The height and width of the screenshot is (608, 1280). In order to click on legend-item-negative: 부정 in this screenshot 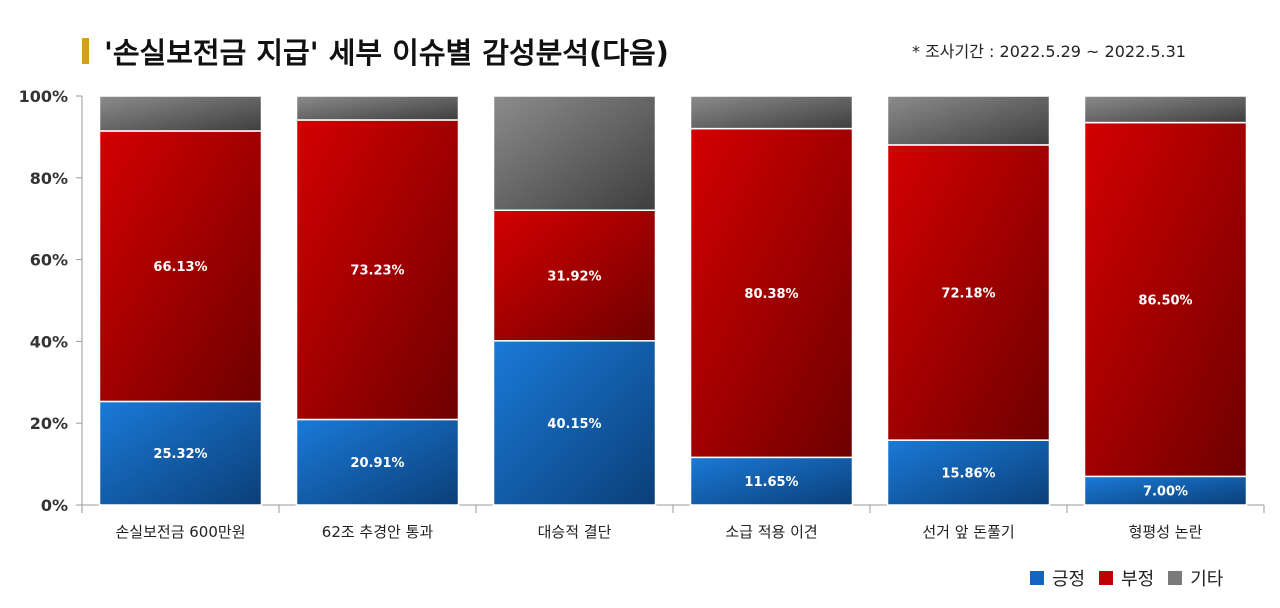, I will do `click(1126, 578)`.